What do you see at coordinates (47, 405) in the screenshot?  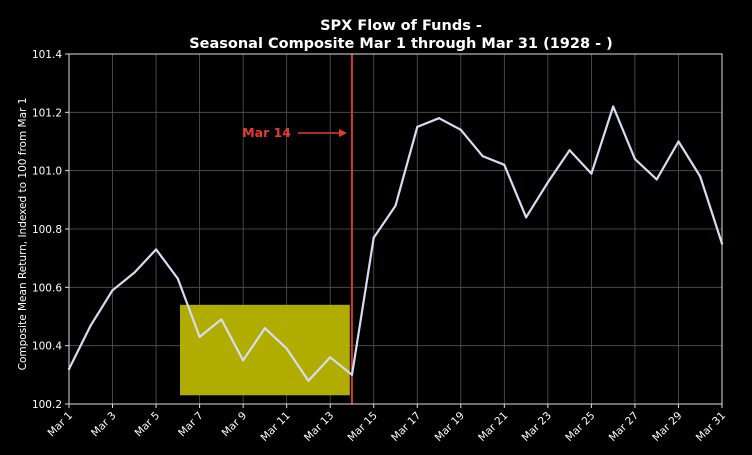 I see `y-tick-label: 100.2` at bounding box center [47, 405].